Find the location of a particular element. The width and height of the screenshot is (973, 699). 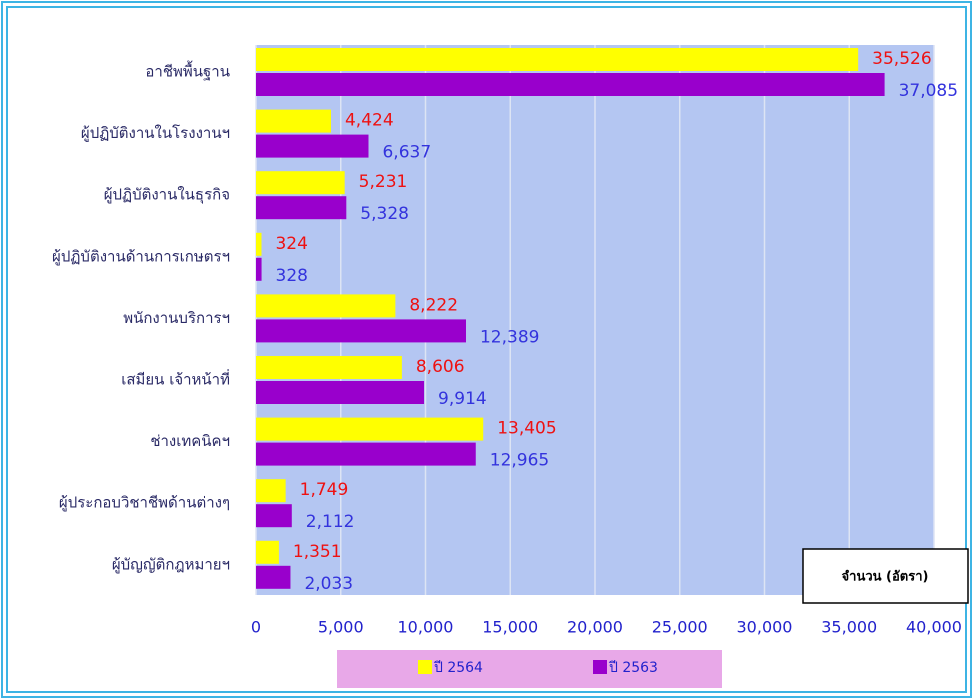

data-label: 8,606 is located at coordinates (440, 367).